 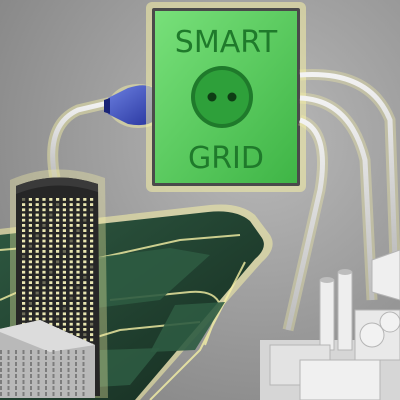 I want to click on panel-title-line1: SMART, so click(x=226, y=42).